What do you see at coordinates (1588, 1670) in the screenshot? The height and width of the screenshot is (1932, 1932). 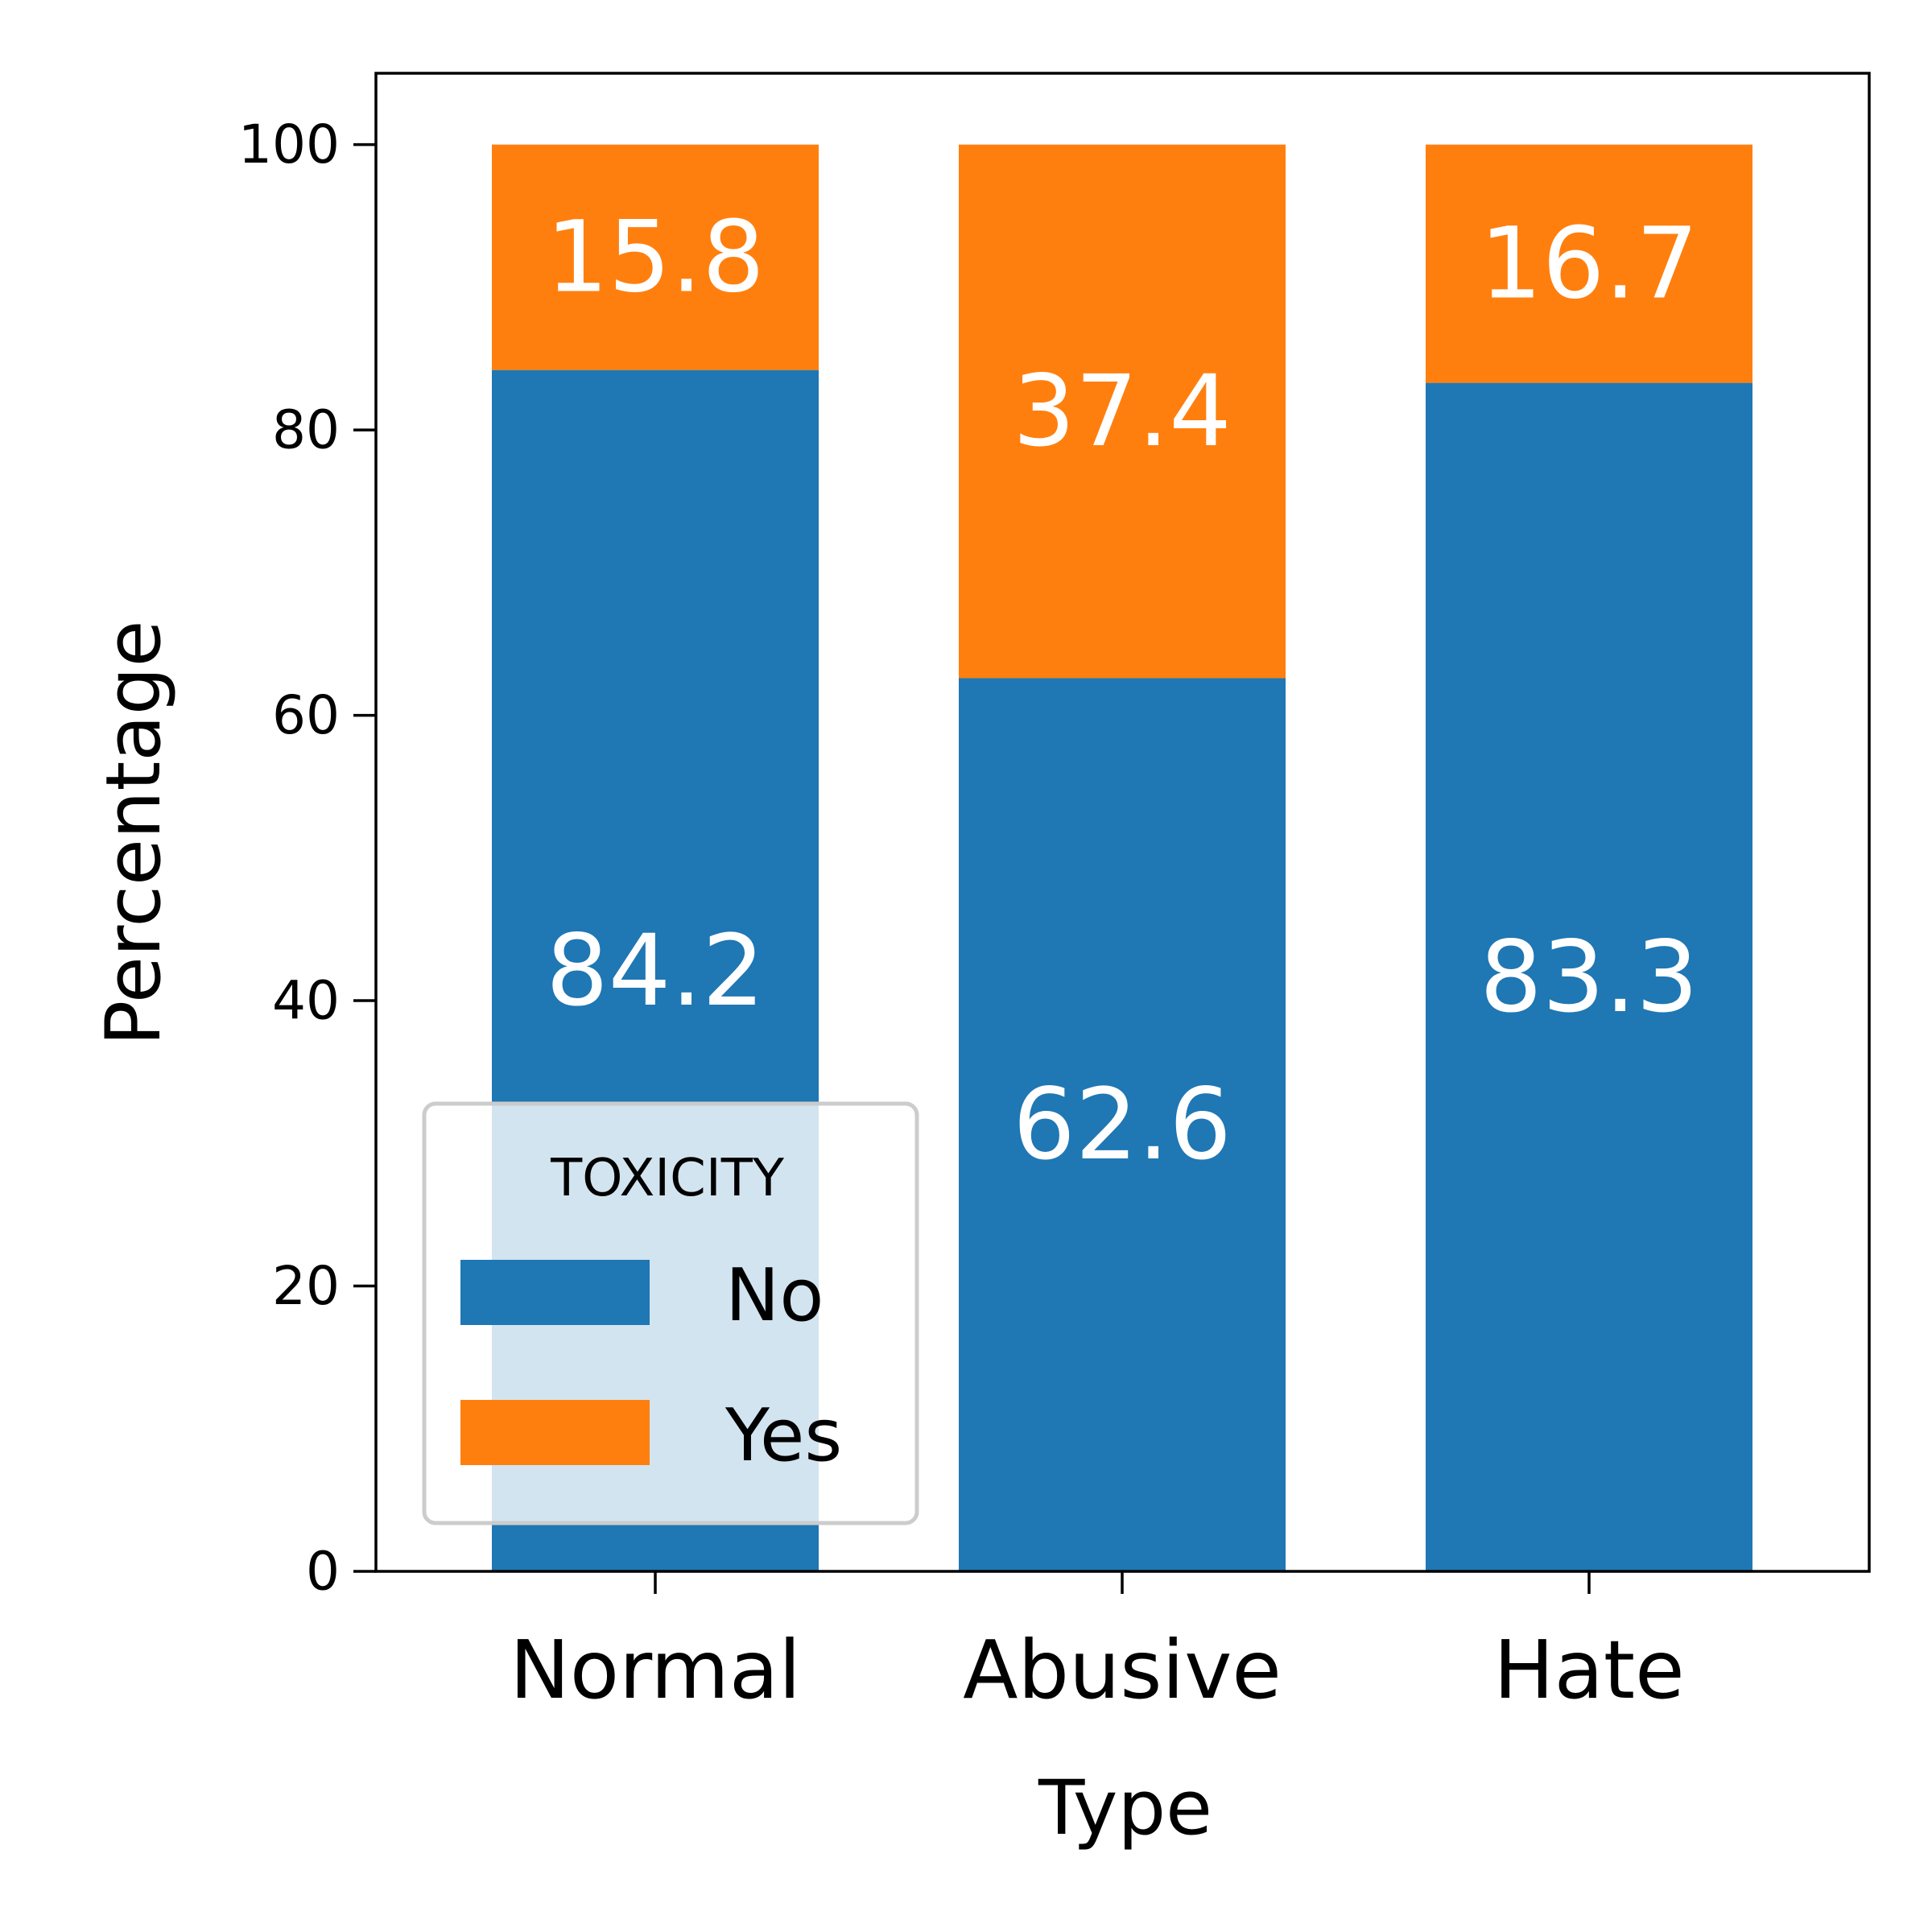 I see `x-tick-label-hate: Hate` at bounding box center [1588, 1670].